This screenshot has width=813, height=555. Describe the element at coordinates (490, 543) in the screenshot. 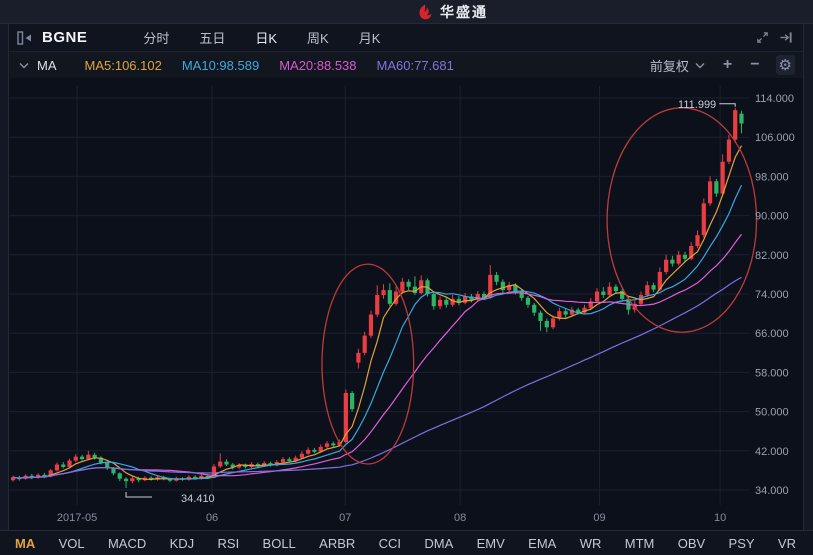

I see `indicator-tab-emv: EMV` at that location.